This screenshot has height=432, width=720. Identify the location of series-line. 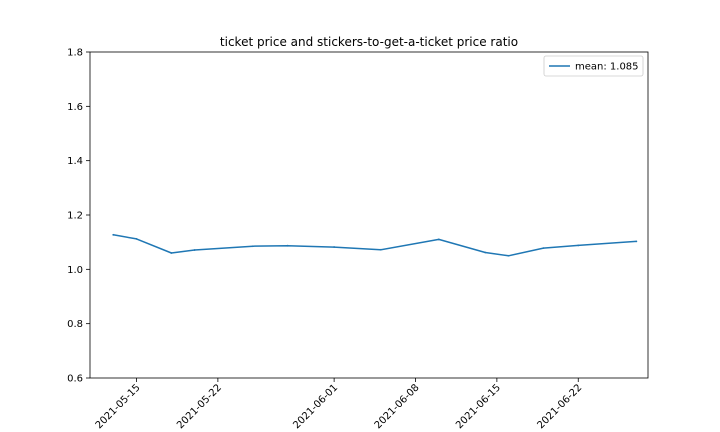
(375, 245).